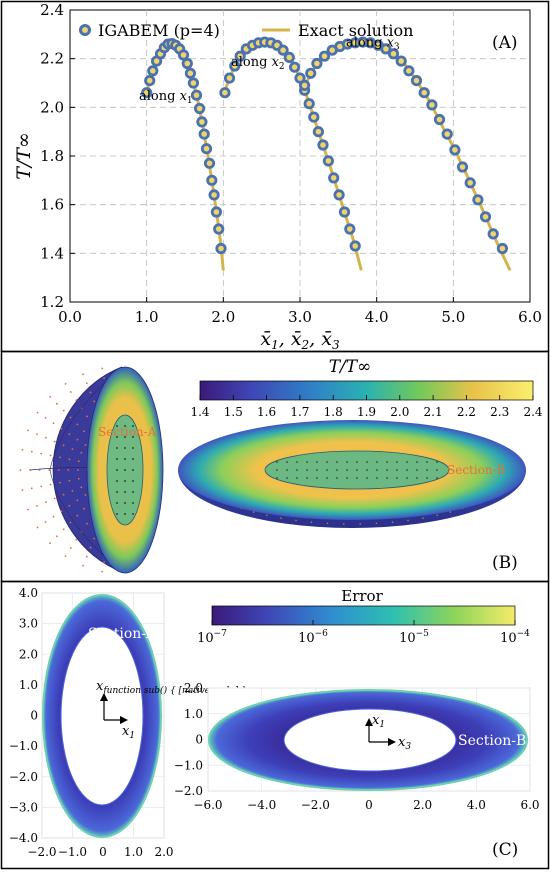 The height and width of the screenshot is (874, 550). I want to click on section-b-label: Section-B, so click(476, 470).